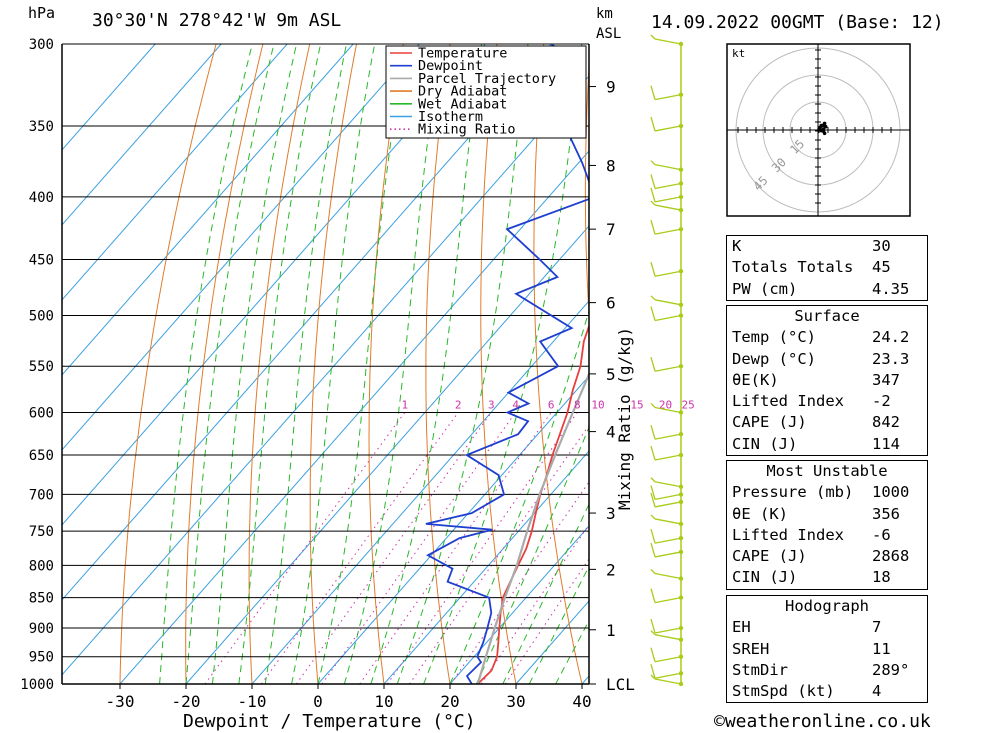 This screenshot has height=733, width=1000. I want to click on mixing-ratio-label: 2, so click(458, 404).